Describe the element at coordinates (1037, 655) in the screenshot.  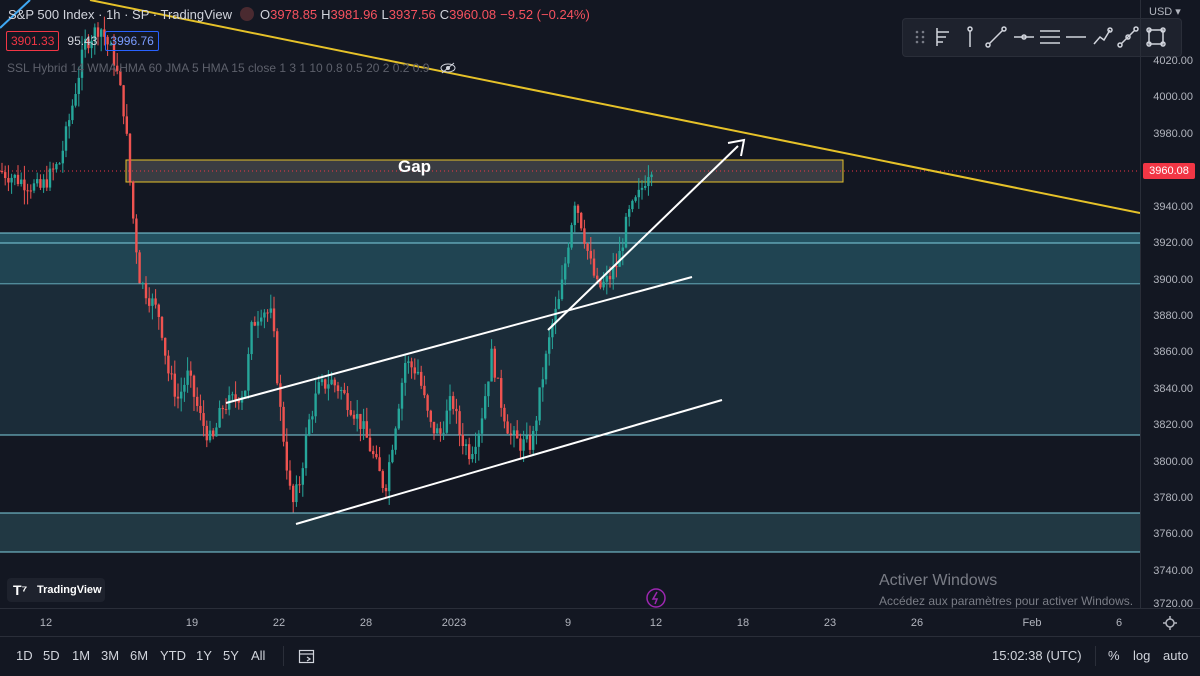
I see `clock: 15:02:38 (UTC)` at that location.